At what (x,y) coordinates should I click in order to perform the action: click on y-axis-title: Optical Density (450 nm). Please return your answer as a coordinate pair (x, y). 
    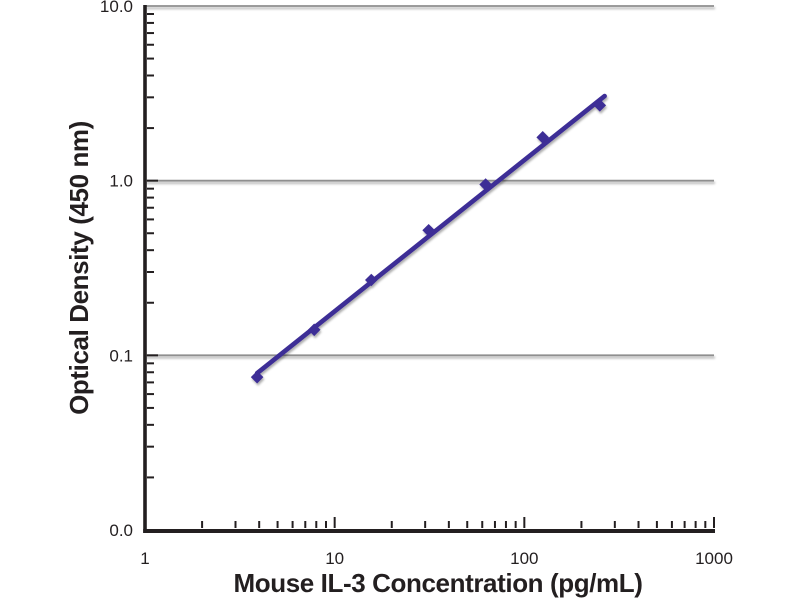
    Looking at the image, I should click on (79, 268).